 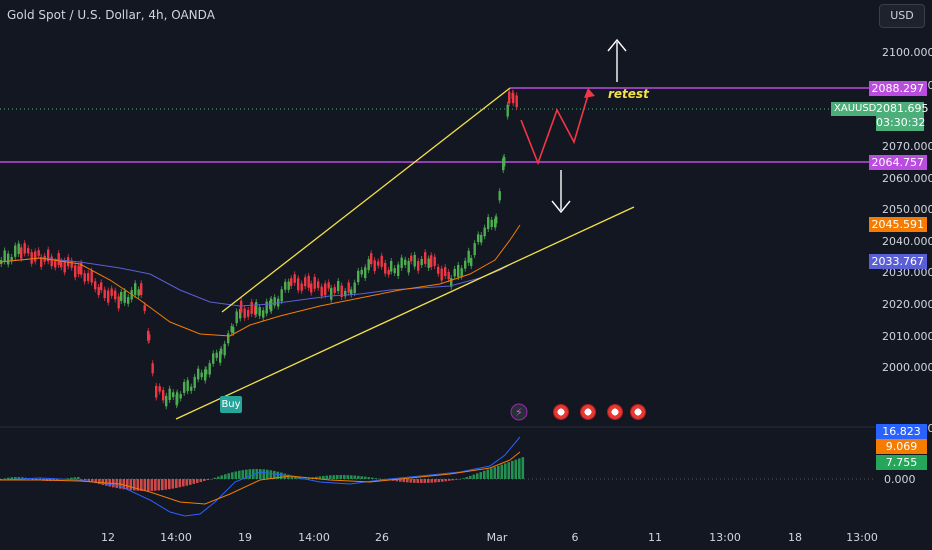 What do you see at coordinates (907, 178) in the screenshot?
I see `price-axis-label: 2060.000` at bounding box center [907, 178].